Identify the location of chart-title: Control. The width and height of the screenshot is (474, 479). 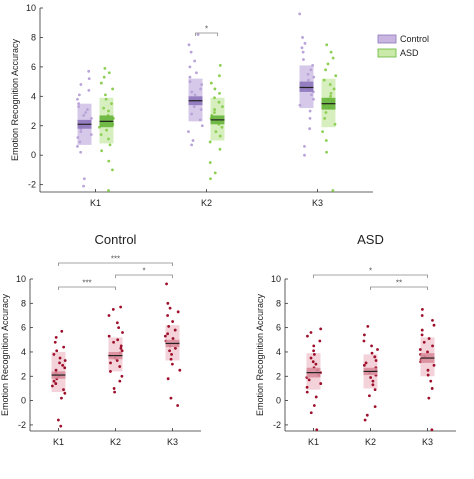
(116, 239).